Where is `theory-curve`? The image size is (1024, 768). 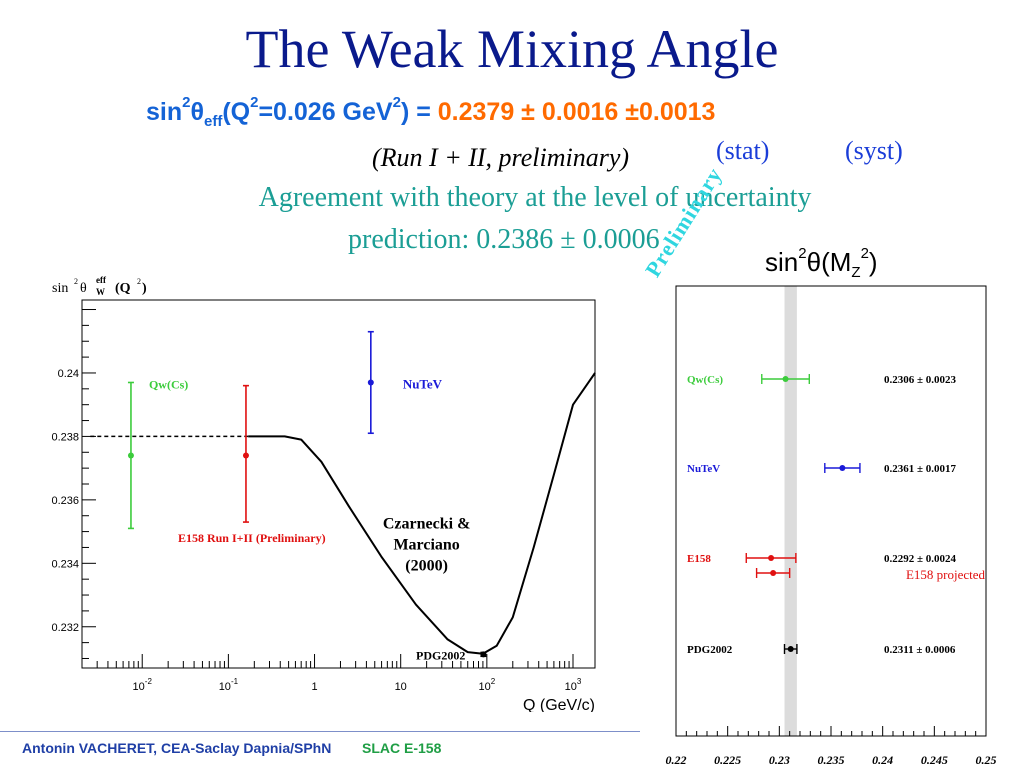
theory-curve is located at coordinates (422, 513).